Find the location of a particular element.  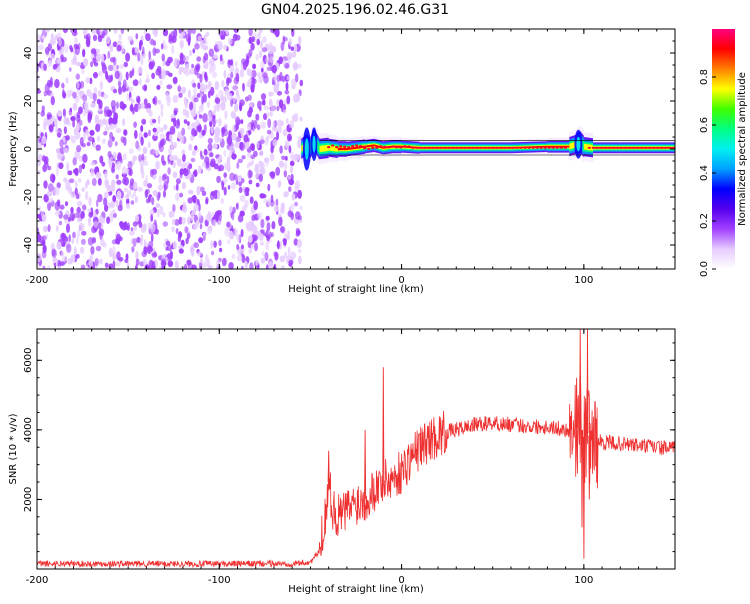

snr-ytick-label: 6000 is located at coordinates (28, 360).